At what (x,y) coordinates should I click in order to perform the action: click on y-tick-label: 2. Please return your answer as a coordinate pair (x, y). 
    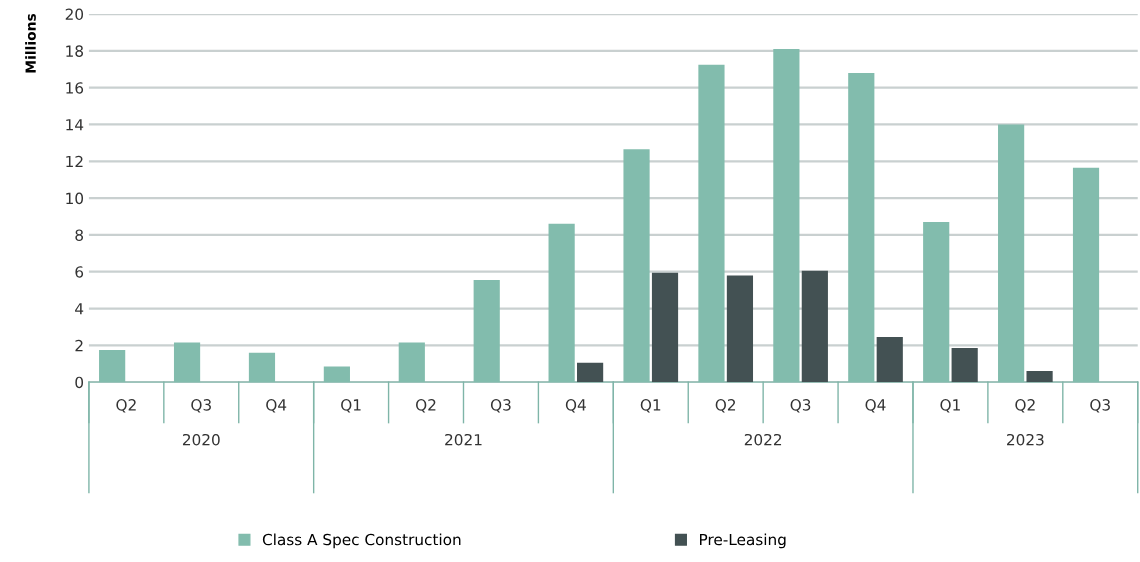
    Looking at the image, I should click on (79, 345).